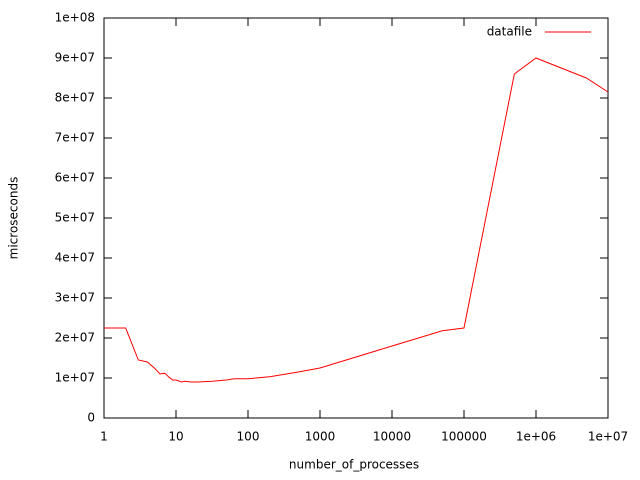  I want to click on y-tick-label: 6e+07, so click(75, 178).